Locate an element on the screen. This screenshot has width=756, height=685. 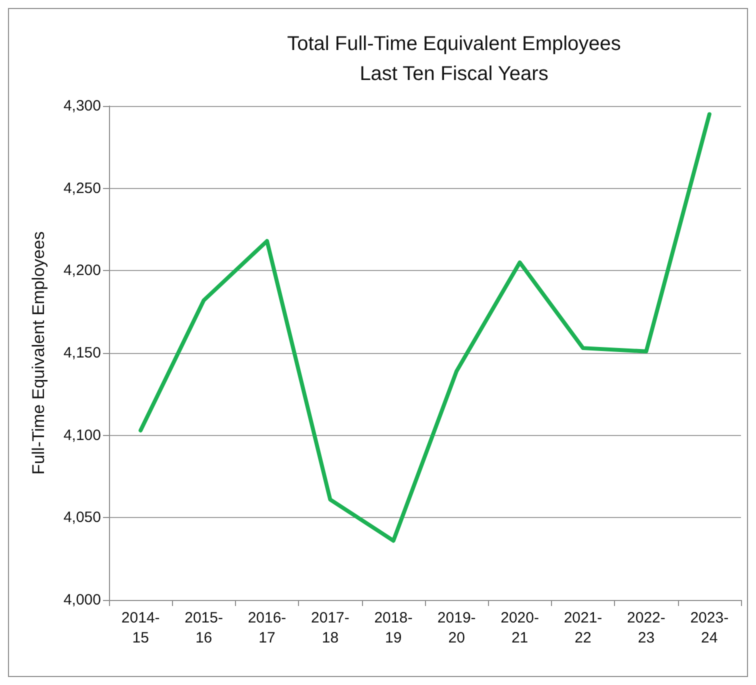
y-tick-label: 4,050 is located at coordinates (82, 517).